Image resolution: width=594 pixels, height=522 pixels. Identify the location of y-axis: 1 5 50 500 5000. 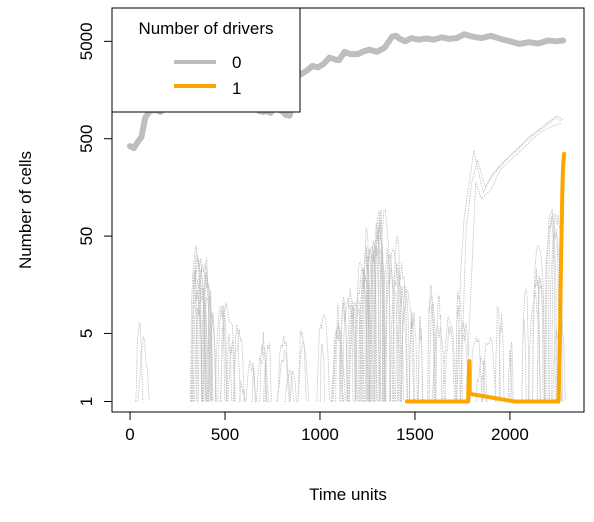
(95, 214).